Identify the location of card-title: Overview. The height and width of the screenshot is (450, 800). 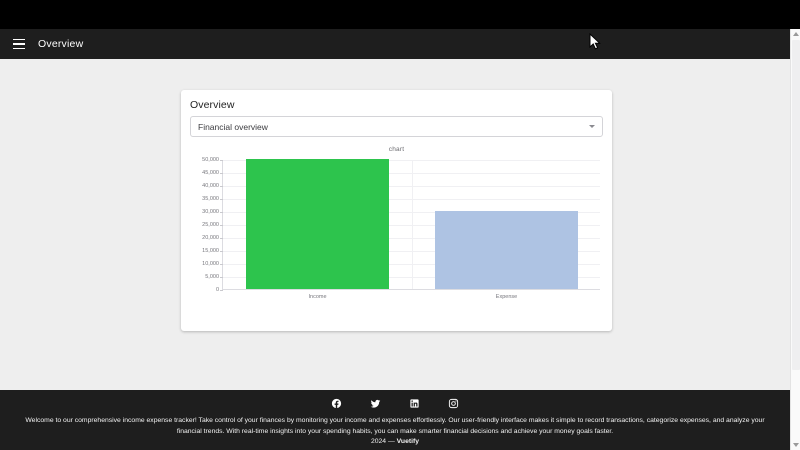
(212, 105).